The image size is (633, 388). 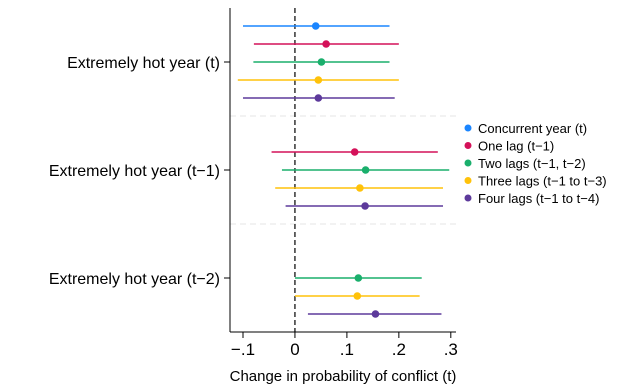 What do you see at coordinates (243, 349) in the screenshot?
I see `x-tick-label: −.1` at bounding box center [243, 349].